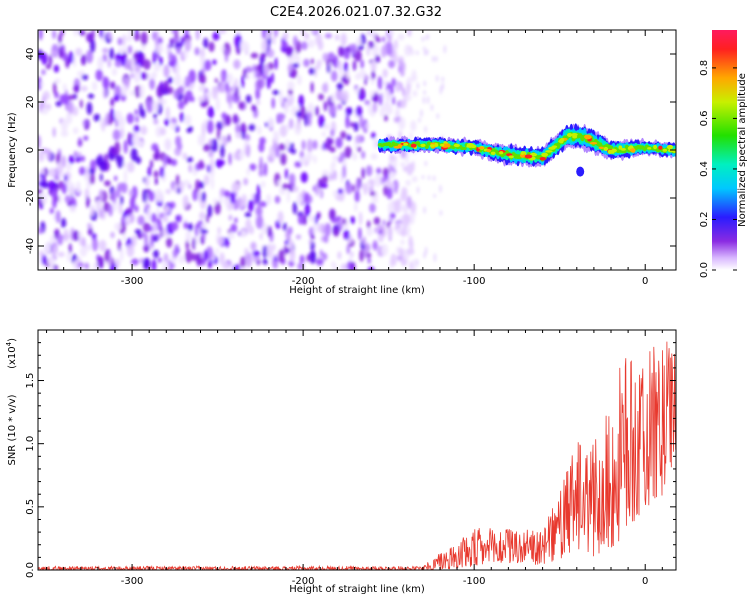 This screenshot has width=750, height=600. I want to click on snr-x-tick-label: -100, so click(474, 581).